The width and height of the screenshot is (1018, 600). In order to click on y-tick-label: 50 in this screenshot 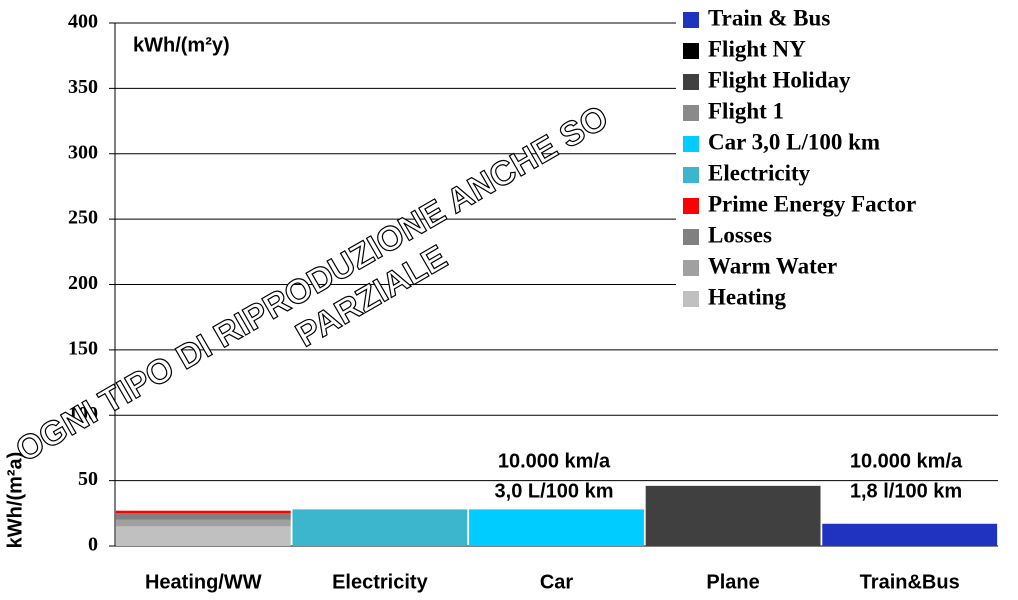, I will do `click(88, 479)`.